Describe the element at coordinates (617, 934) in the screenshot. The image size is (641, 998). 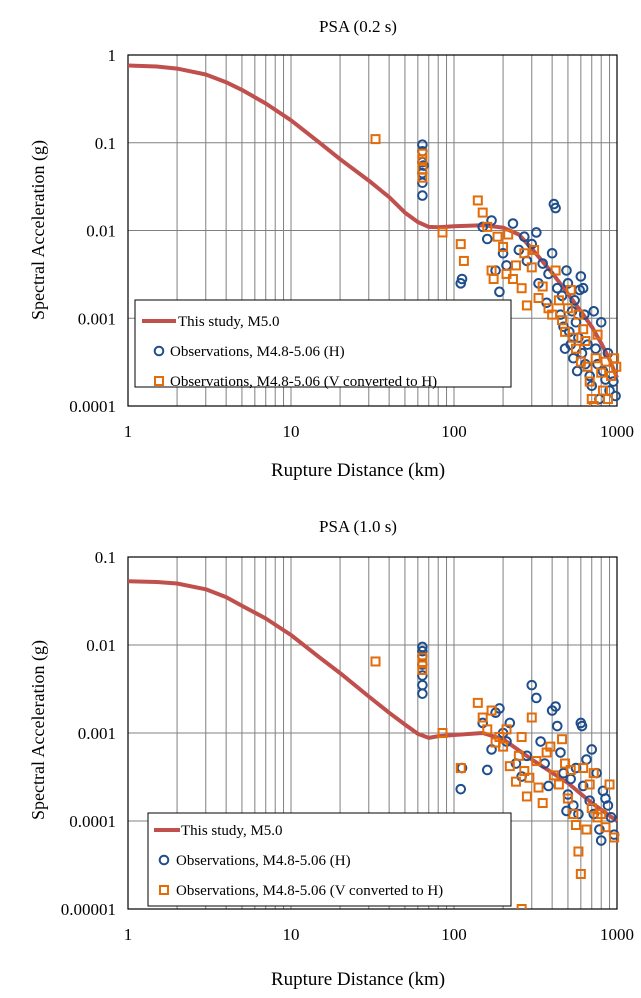
I see `x-tick-label: 1000` at that location.